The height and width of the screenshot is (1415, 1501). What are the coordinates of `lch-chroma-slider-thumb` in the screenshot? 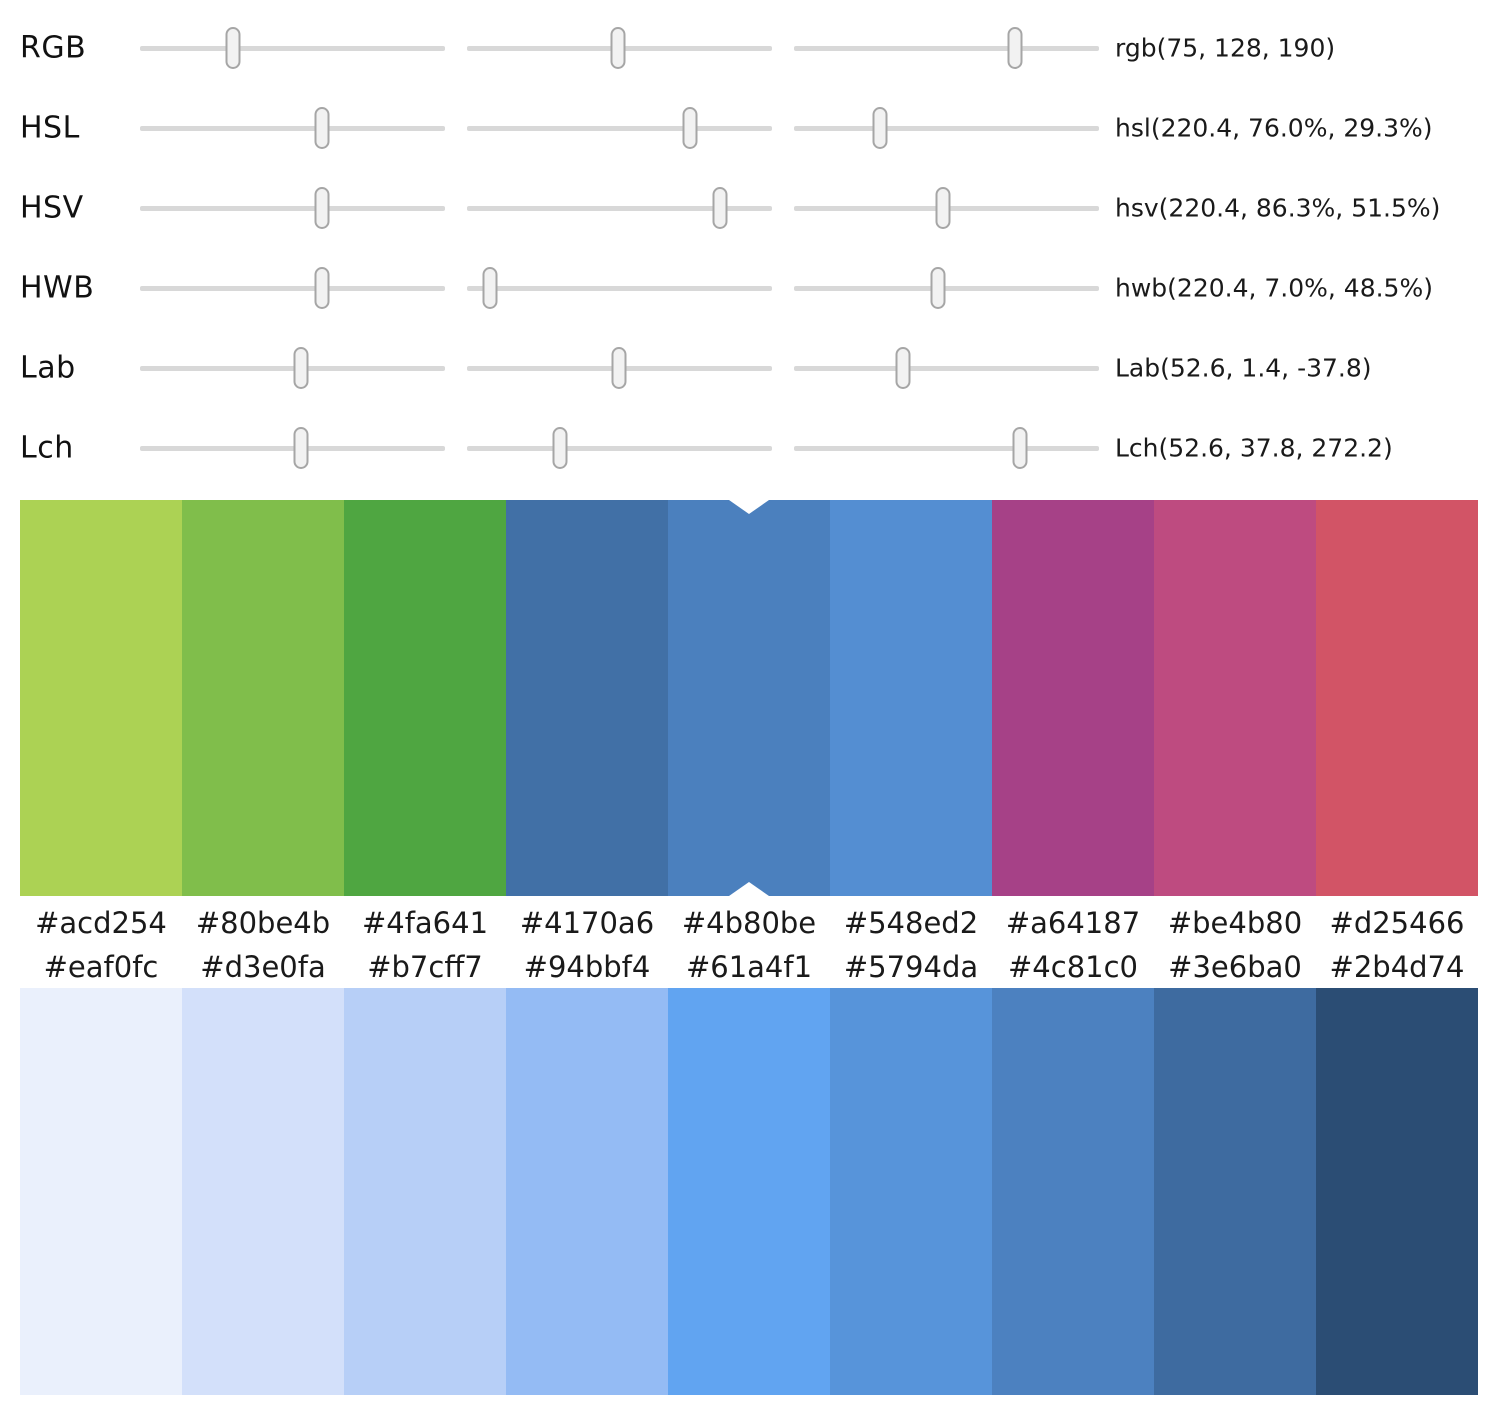 It's located at (560, 448).